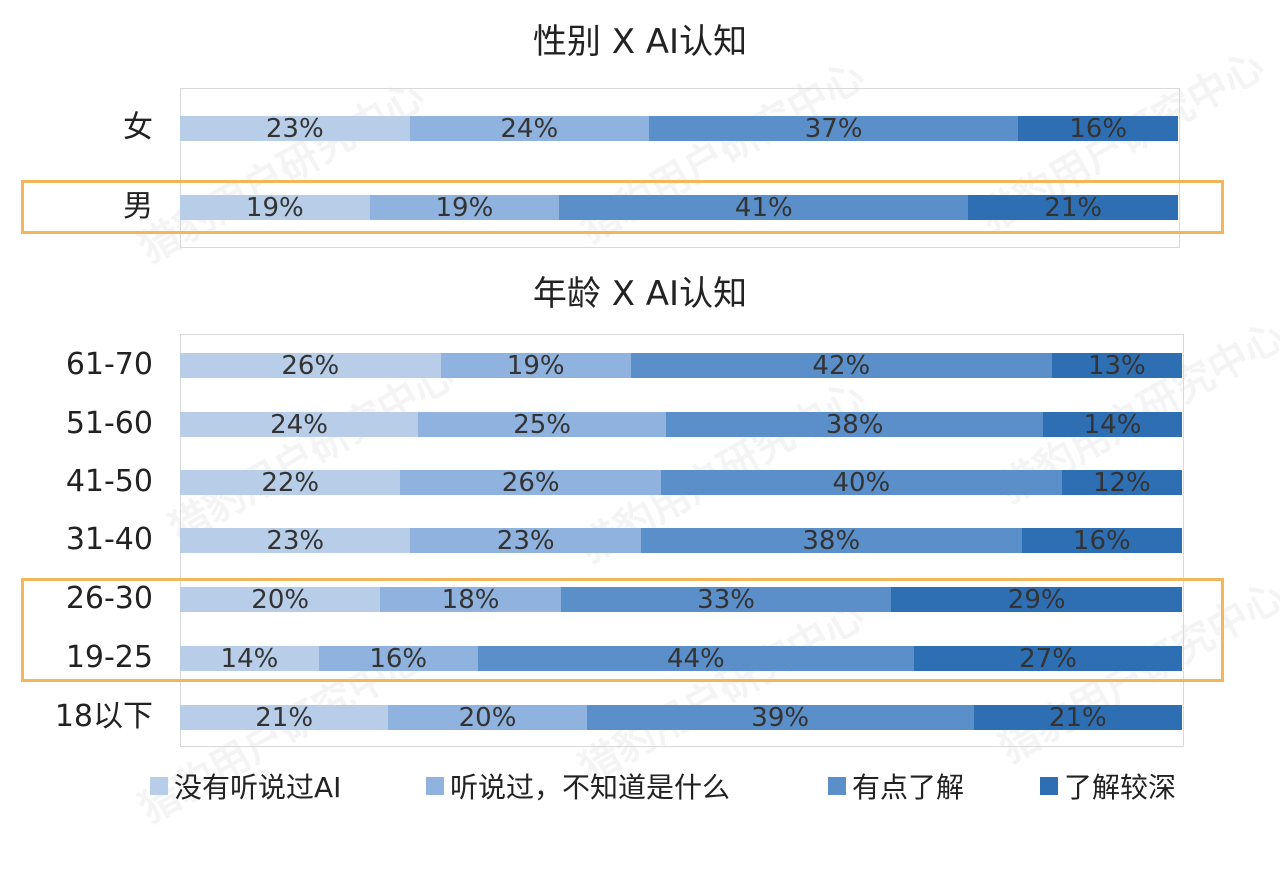 Image resolution: width=1280 pixels, height=883 pixels. I want to click on bar-segment: 33%, so click(726, 599).